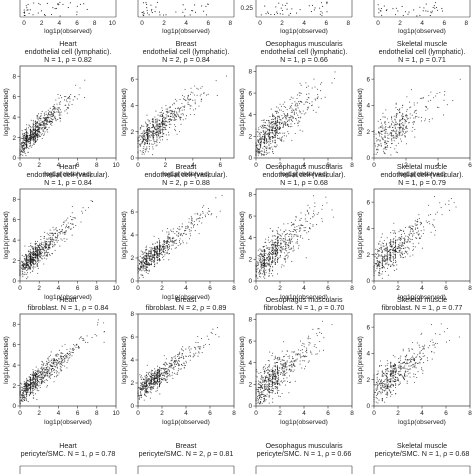 This screenshot has width=474, height=474. I want to click on x-tick-label: 6, so click(470, 165).